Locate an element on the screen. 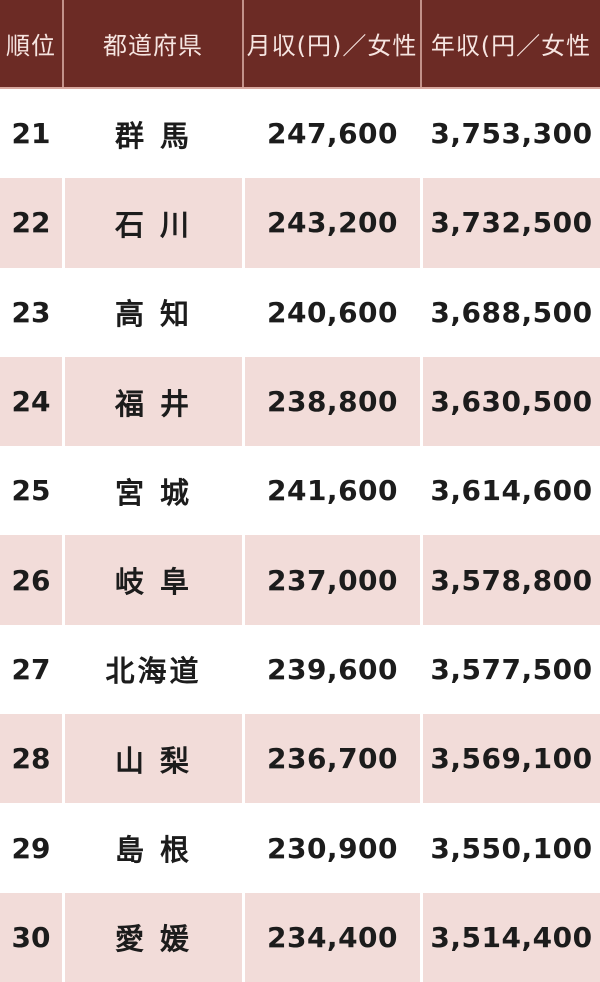 The height and width of the screenshot is (982, 600). monthly-income-cell: 240,600 is located at coordinates (331, 312).